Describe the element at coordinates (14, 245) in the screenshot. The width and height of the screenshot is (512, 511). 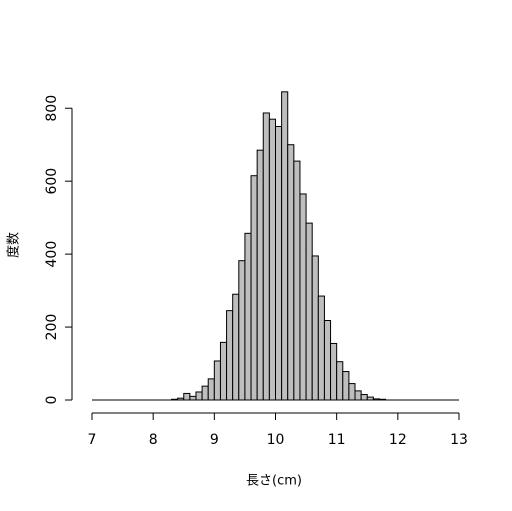
I see `y-axis-label: 度数` at that location.